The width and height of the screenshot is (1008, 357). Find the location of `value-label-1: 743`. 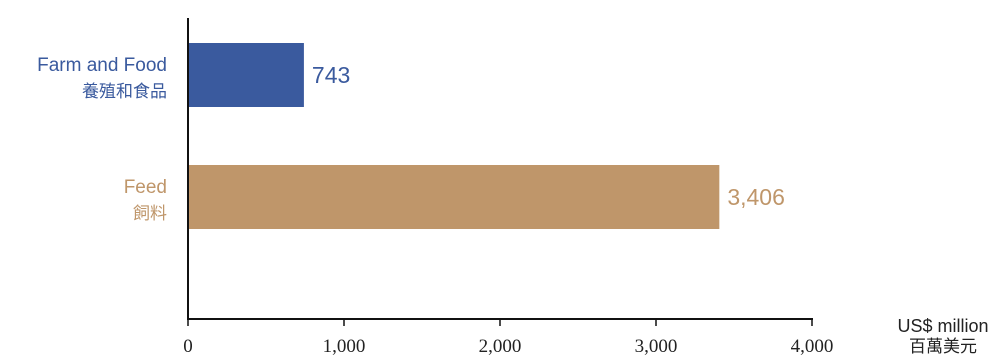

value-label-1: 743 is located at coordinates (331, 75).